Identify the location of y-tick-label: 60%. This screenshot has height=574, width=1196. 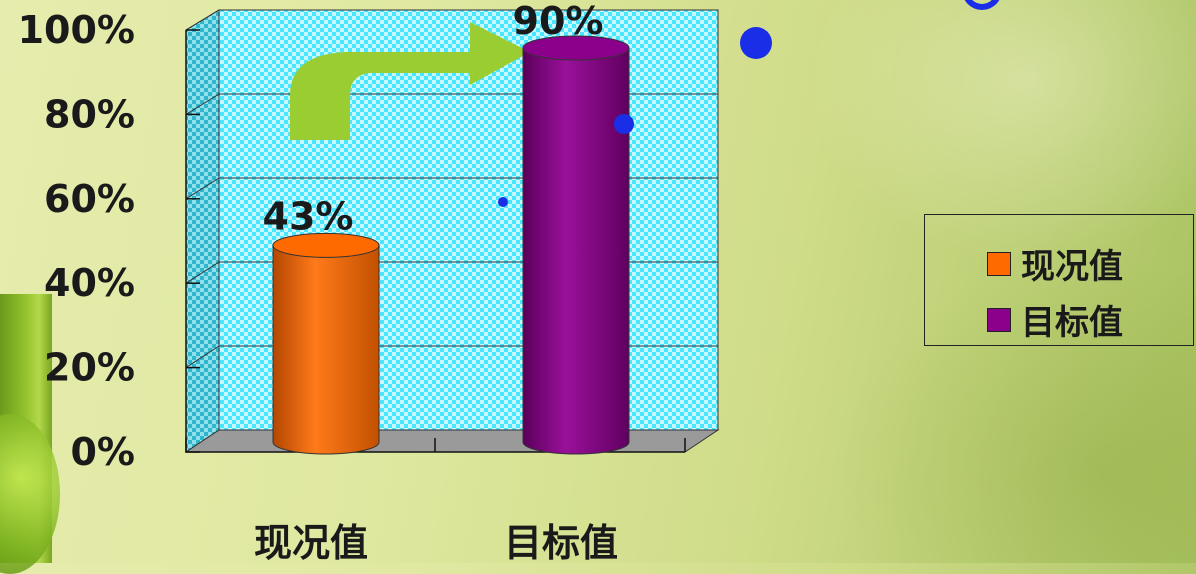
(89, 199).